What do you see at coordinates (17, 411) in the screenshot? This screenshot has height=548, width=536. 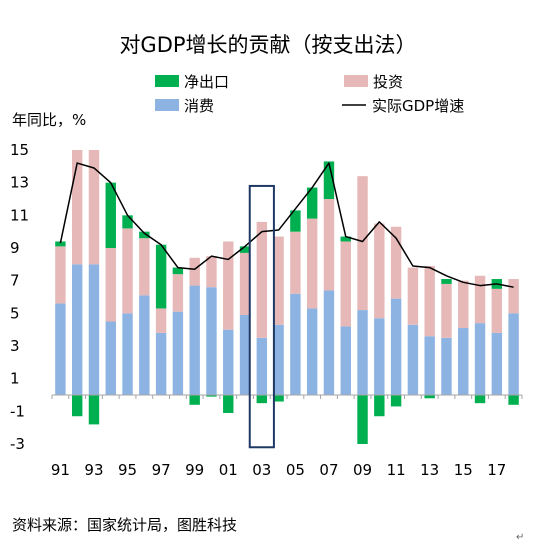 I see `y-tick-label: -1` at bounding box center [17, 411].